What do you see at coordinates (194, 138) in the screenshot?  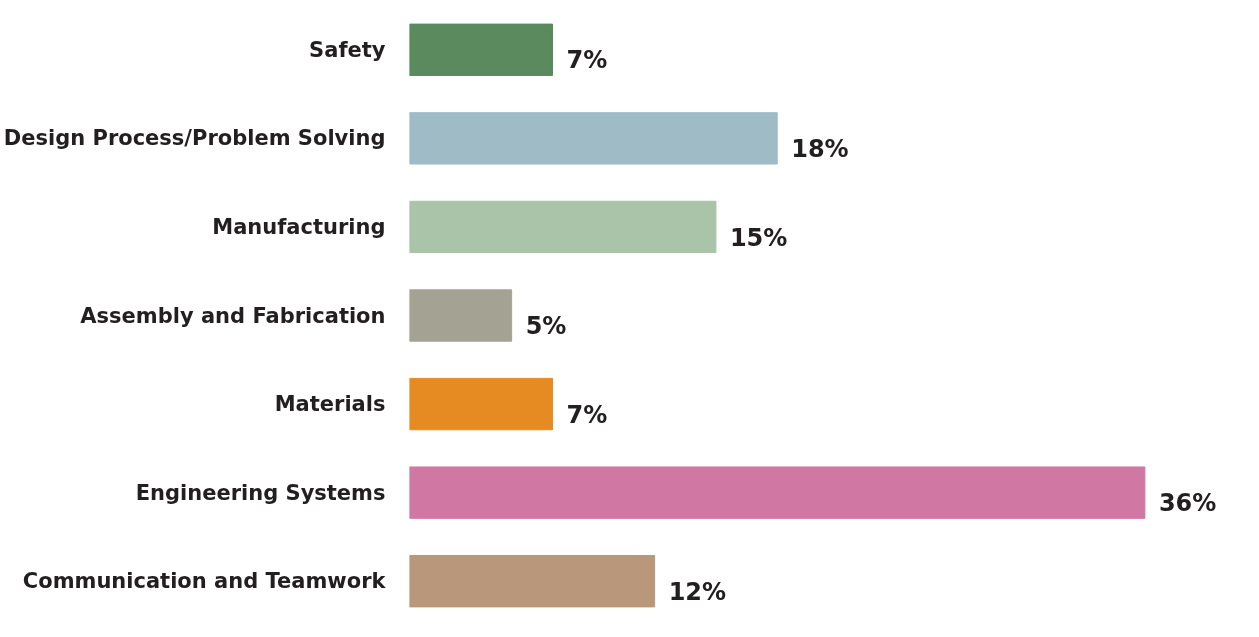 I see `y-tick-label: Design Process/Problem Solving` at bounding box center [194, 138].